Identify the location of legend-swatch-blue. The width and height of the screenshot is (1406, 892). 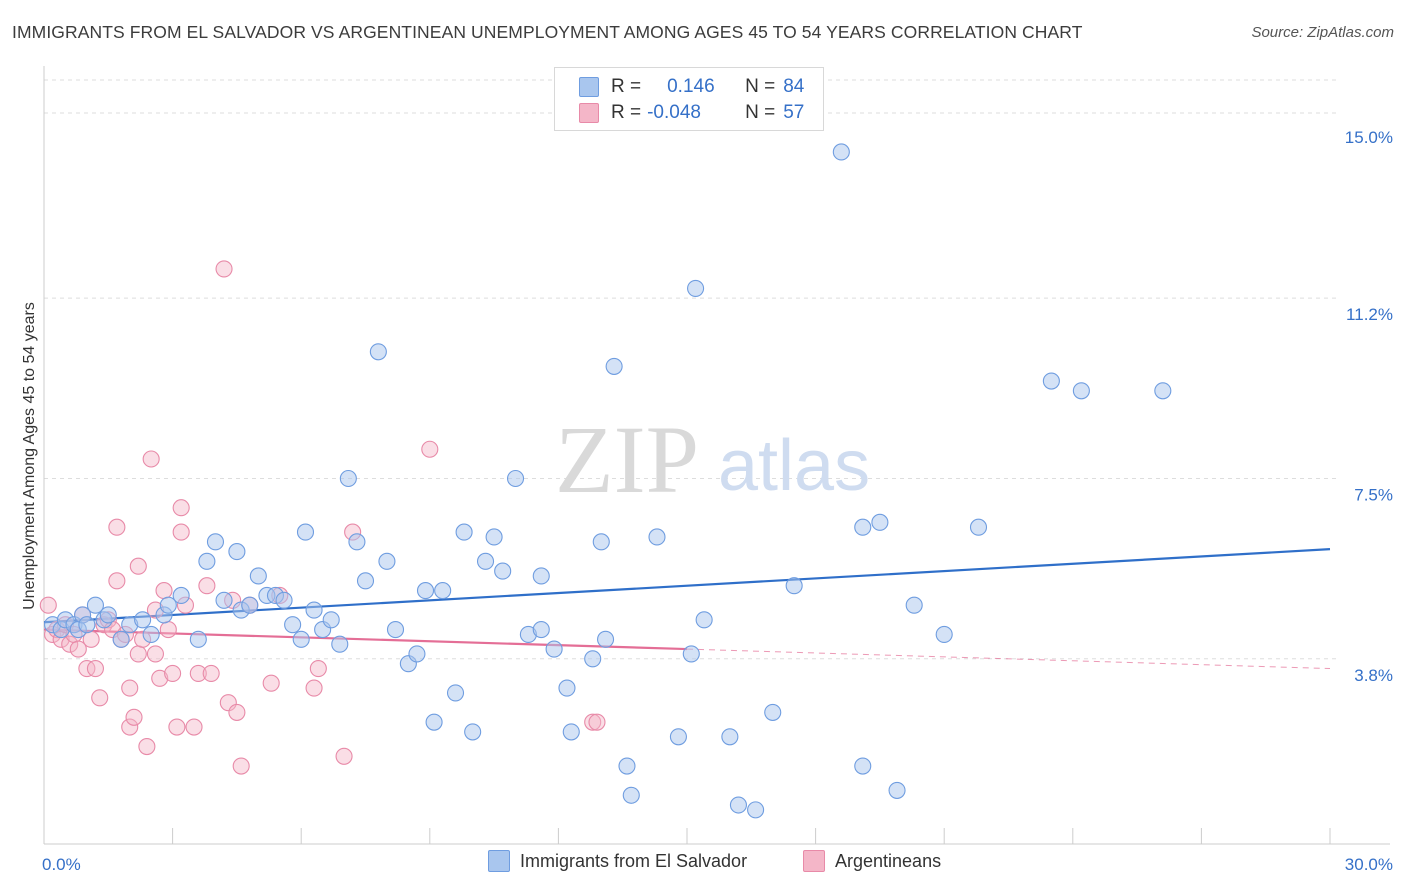
(589, 87).